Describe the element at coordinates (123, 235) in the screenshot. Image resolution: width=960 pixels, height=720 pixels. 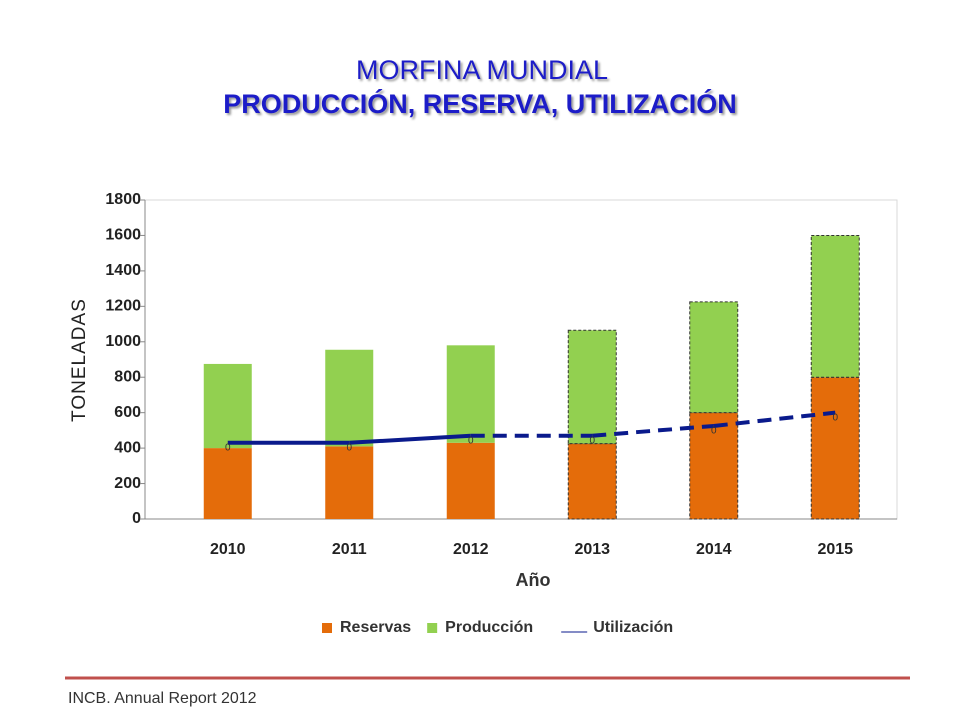
I see `y-tick-label: 1600` at that location.